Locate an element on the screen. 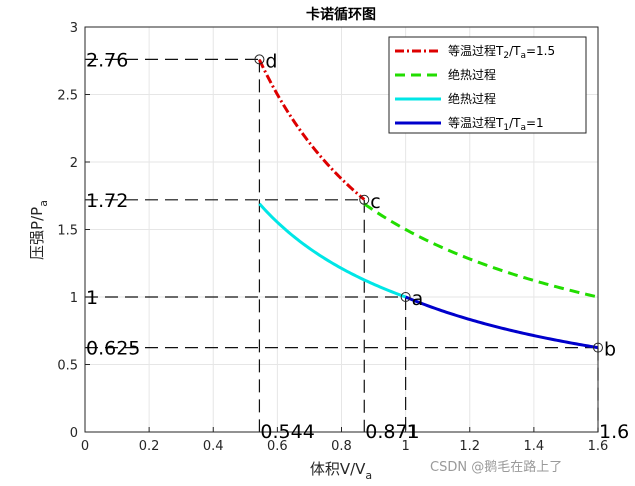 This screenshot has width=635, height=486. y-axis-label-sub: a is located at coordinates (43, 203).